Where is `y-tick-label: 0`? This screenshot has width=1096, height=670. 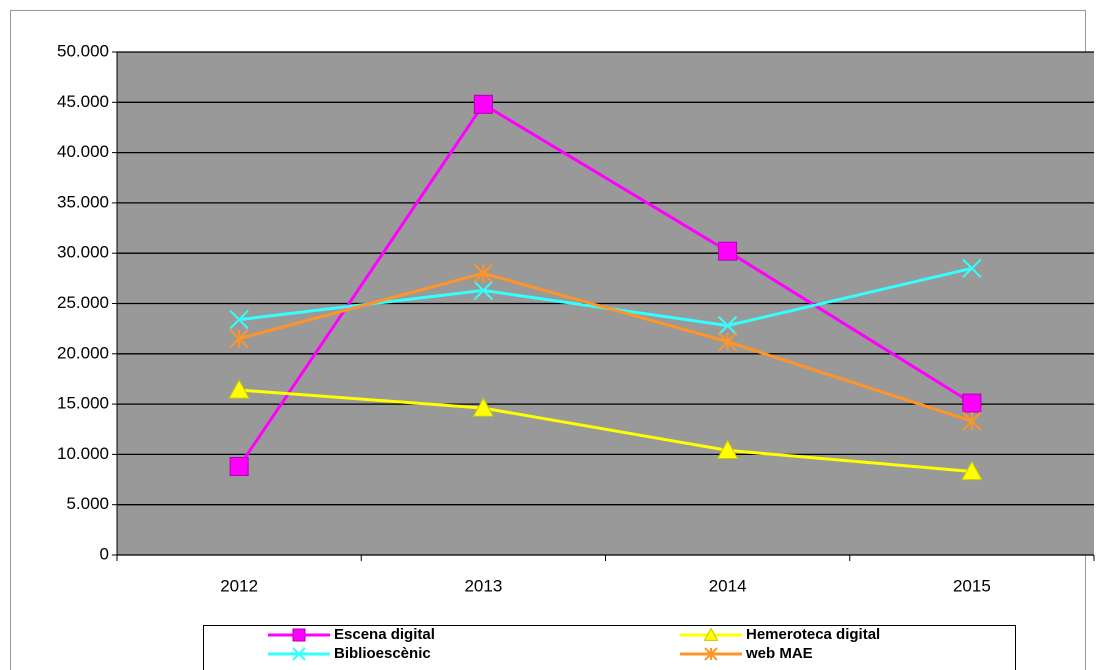 y-tick-label: 0 is located at coordinates (104, 553).